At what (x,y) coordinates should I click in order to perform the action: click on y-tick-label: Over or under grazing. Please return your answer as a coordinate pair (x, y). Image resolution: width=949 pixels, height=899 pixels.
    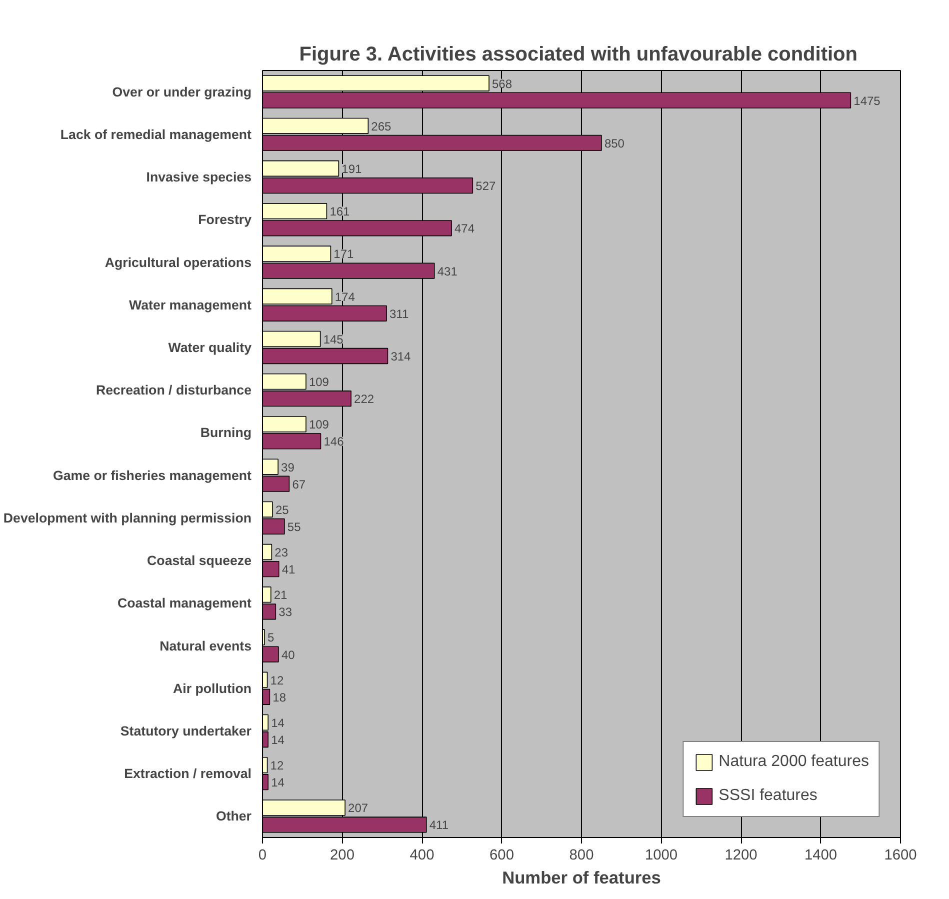
    Looking at the image, I should click on (182, 92).